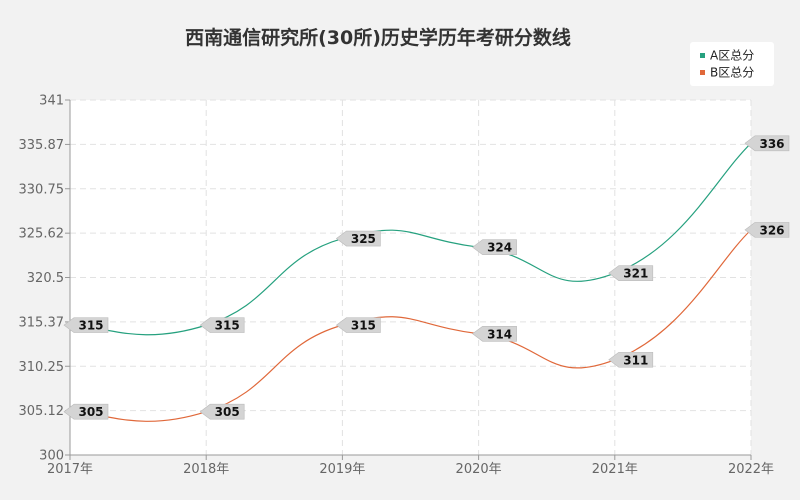  I want to click on y-tick-label: 300, so click(51, 456).